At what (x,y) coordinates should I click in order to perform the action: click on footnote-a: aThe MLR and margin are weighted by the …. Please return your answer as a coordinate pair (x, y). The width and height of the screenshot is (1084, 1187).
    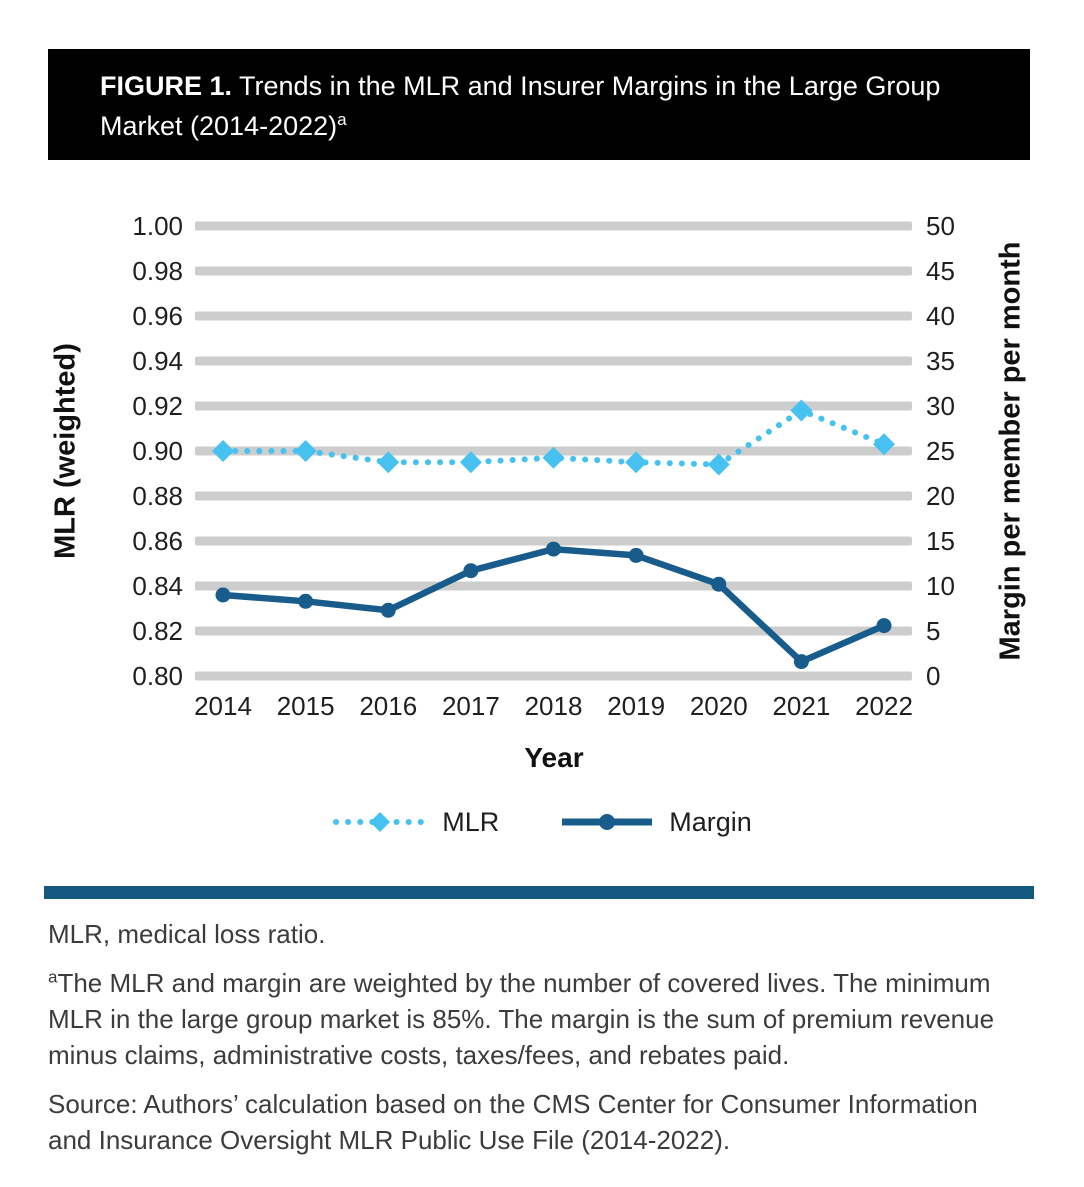
    Looking at the image, I should click on (528, 1019).